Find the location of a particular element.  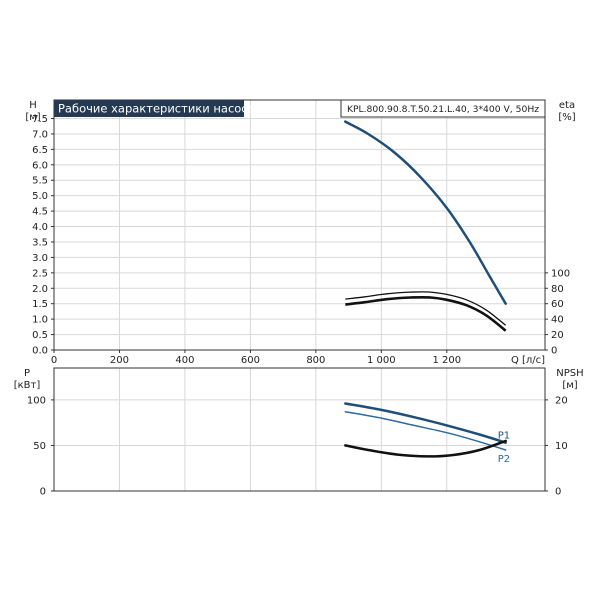

y-right-tick-label: 0 is located at coordinates (554, 351).